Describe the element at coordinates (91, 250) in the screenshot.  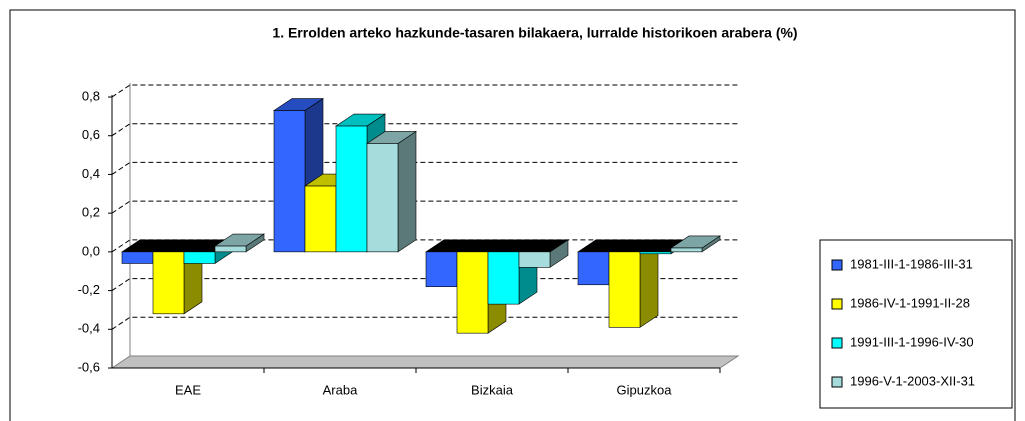
I see `y-tick-label: 0,0` at that location.